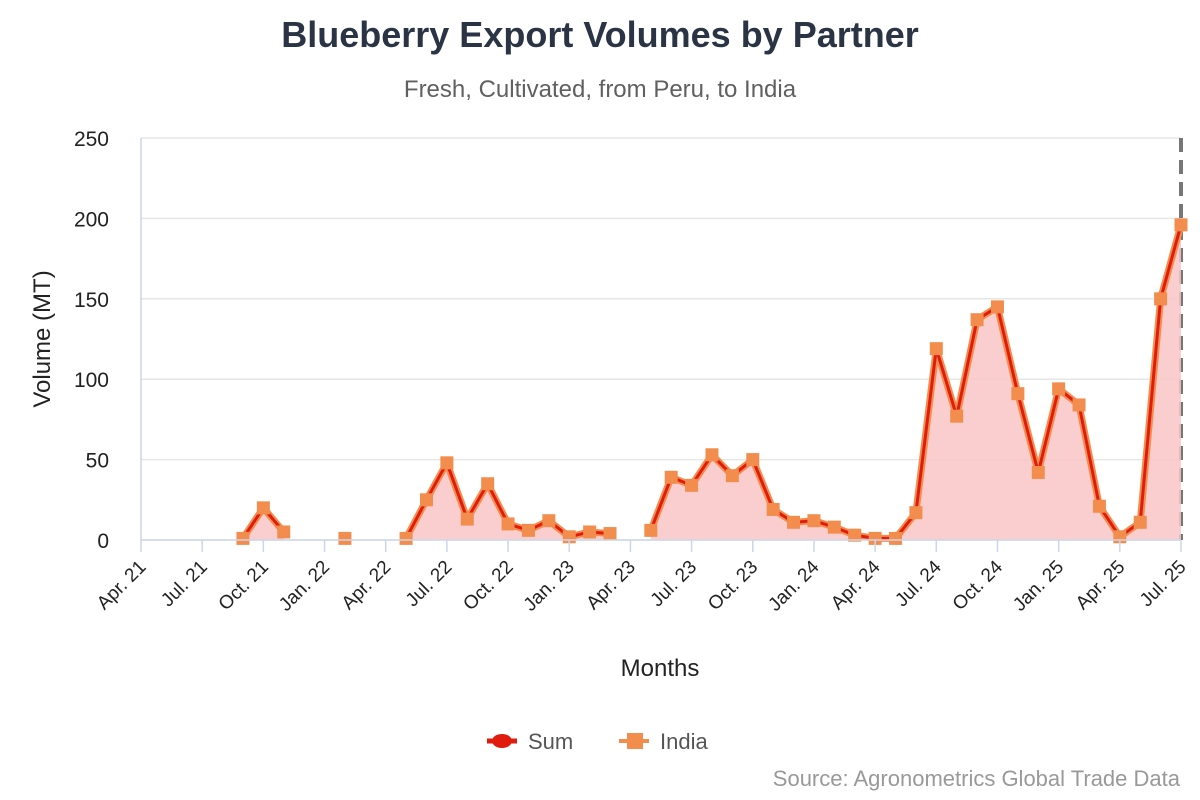 This screenshot has height=800, width=1200. I want to click on legend-india-marker, so click(635, 741).